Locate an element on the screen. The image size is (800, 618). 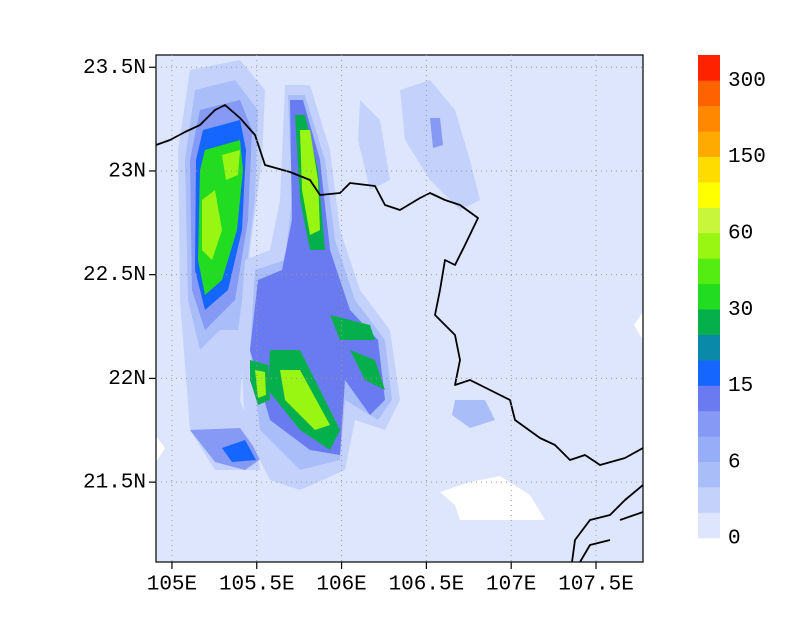
x-tick-label: 105.5E is located at coordinates (257, 585).